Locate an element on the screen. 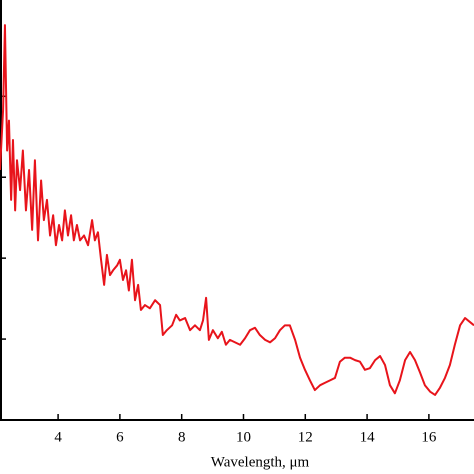 The image size is (474, 474). x-tick-label: 6 is located at coordinates (120, 437).